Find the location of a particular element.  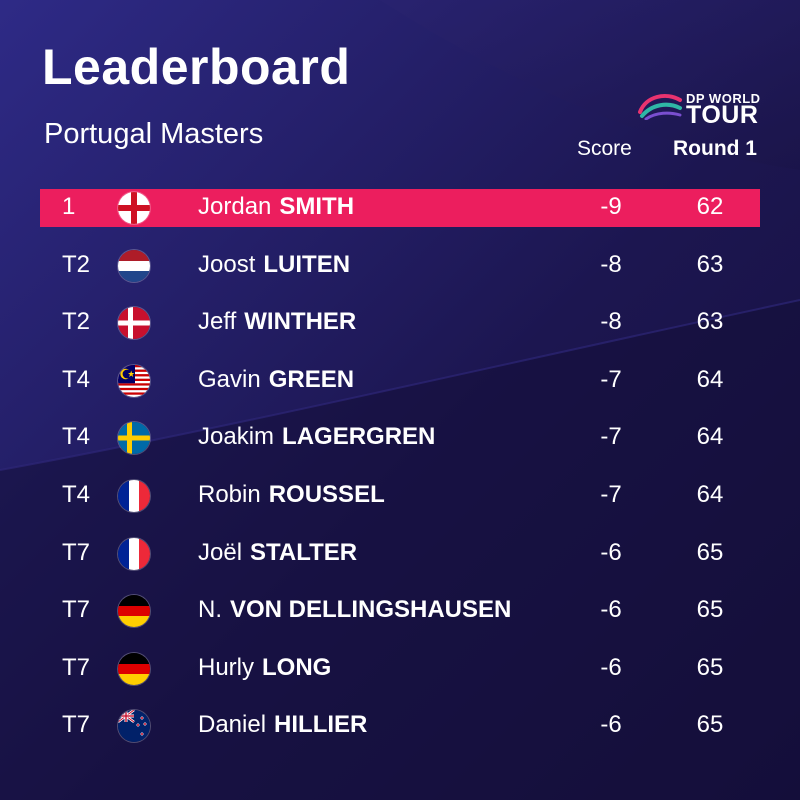

player-name: Joël STALTER is located at coordinates (277, 553).